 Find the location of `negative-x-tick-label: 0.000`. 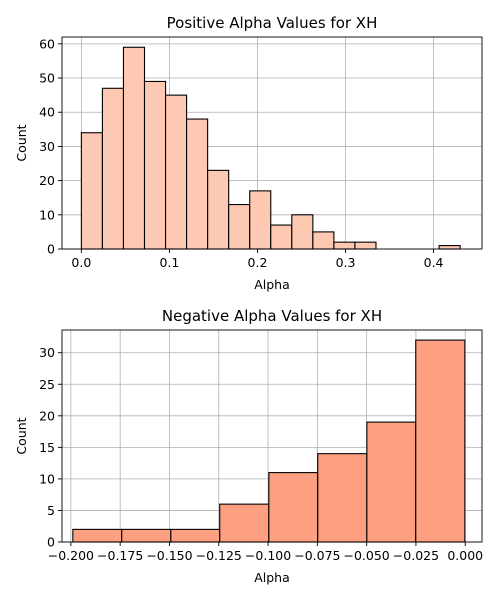

negative-x-tick-label: 0.000 is located at coordinates (465, 555).